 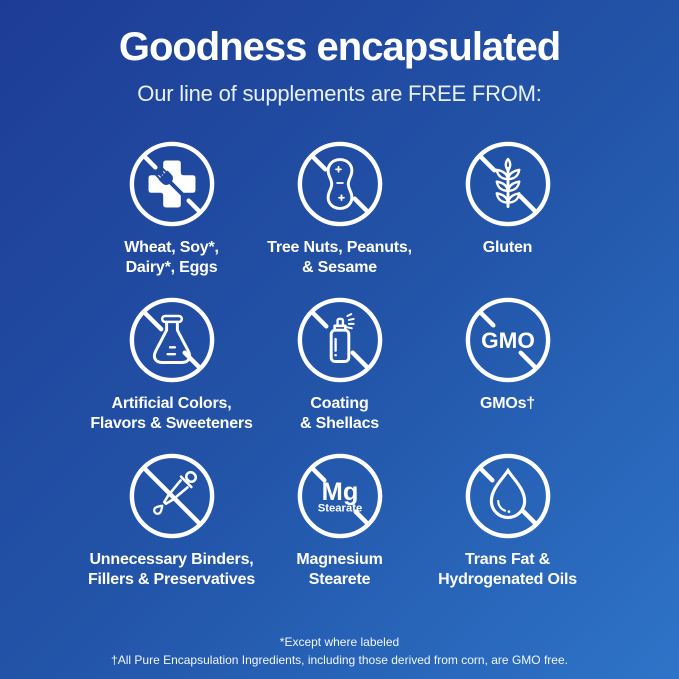 What do you see at coordinates (339, 47) in the screenshot?
I see `page-title: Goodness encapsulated` at bounding box center [339, 47].